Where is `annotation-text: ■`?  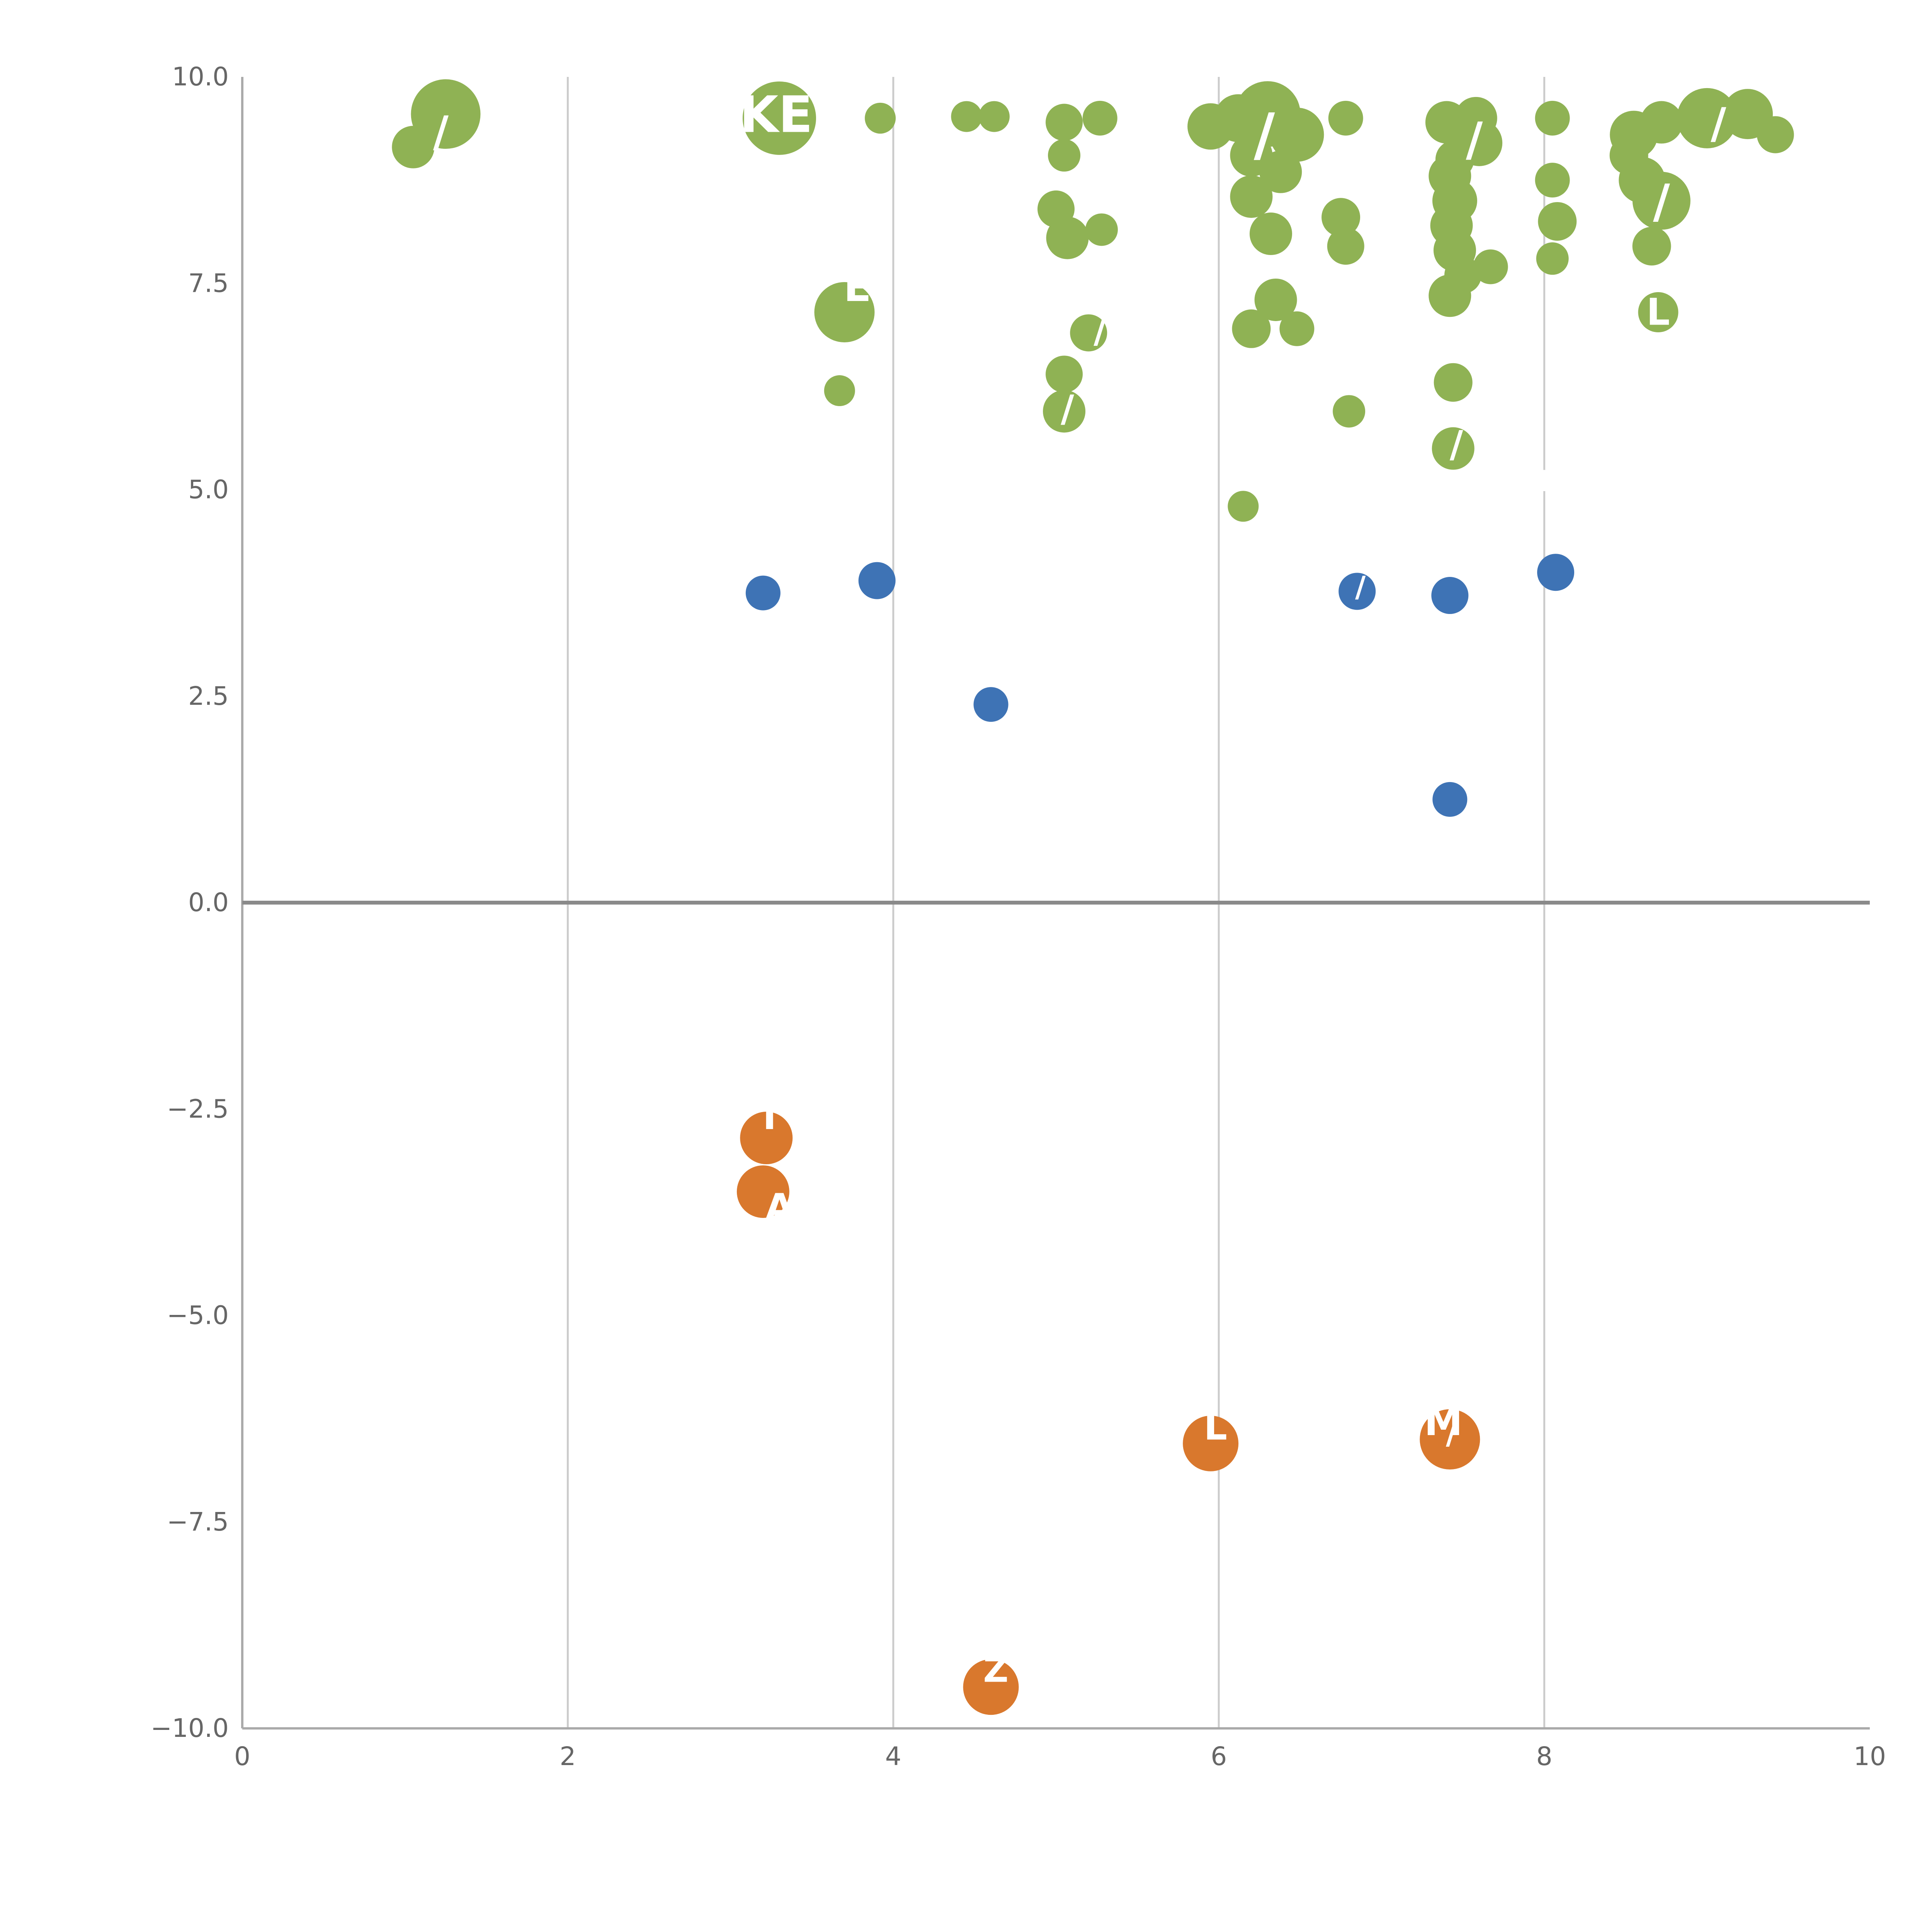
annotation-text: ■ is located at coordinates (1498, 1419).